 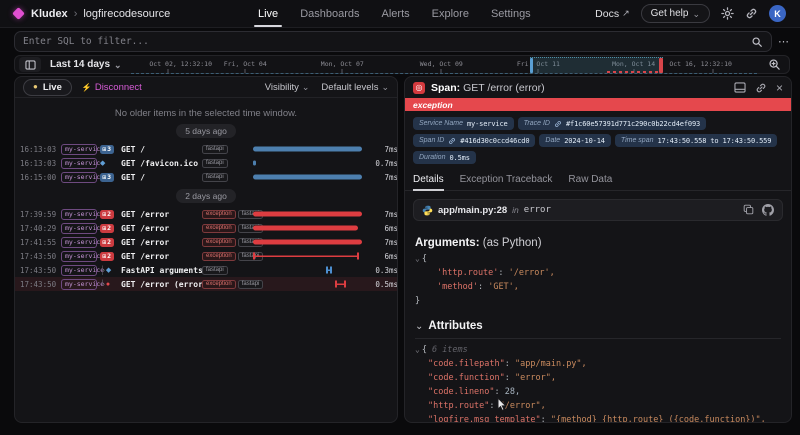 What do you see at coordinates (449, 326) in the screenshot?
I see `attributes-heading: ⌄ Attributes` at bounding box center [449, 326].